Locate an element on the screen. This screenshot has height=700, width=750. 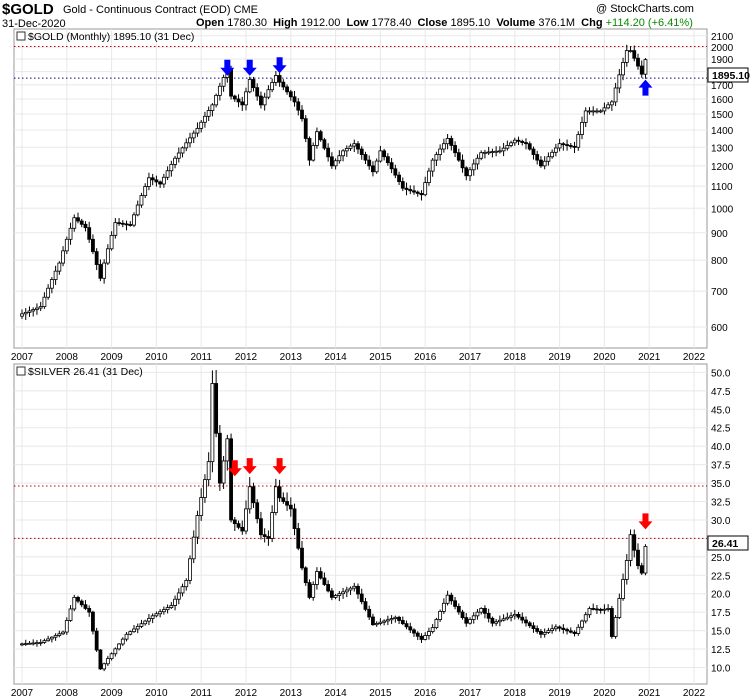
y-tick-label: 32.5 is located at coordinates (721, 503).